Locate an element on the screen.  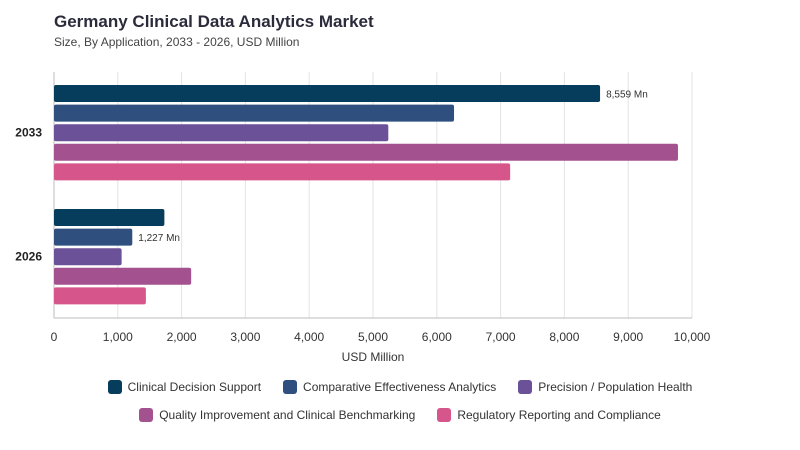
legend-label: Regulatory Reporting and Compliance is located at coordinates (559, 415).